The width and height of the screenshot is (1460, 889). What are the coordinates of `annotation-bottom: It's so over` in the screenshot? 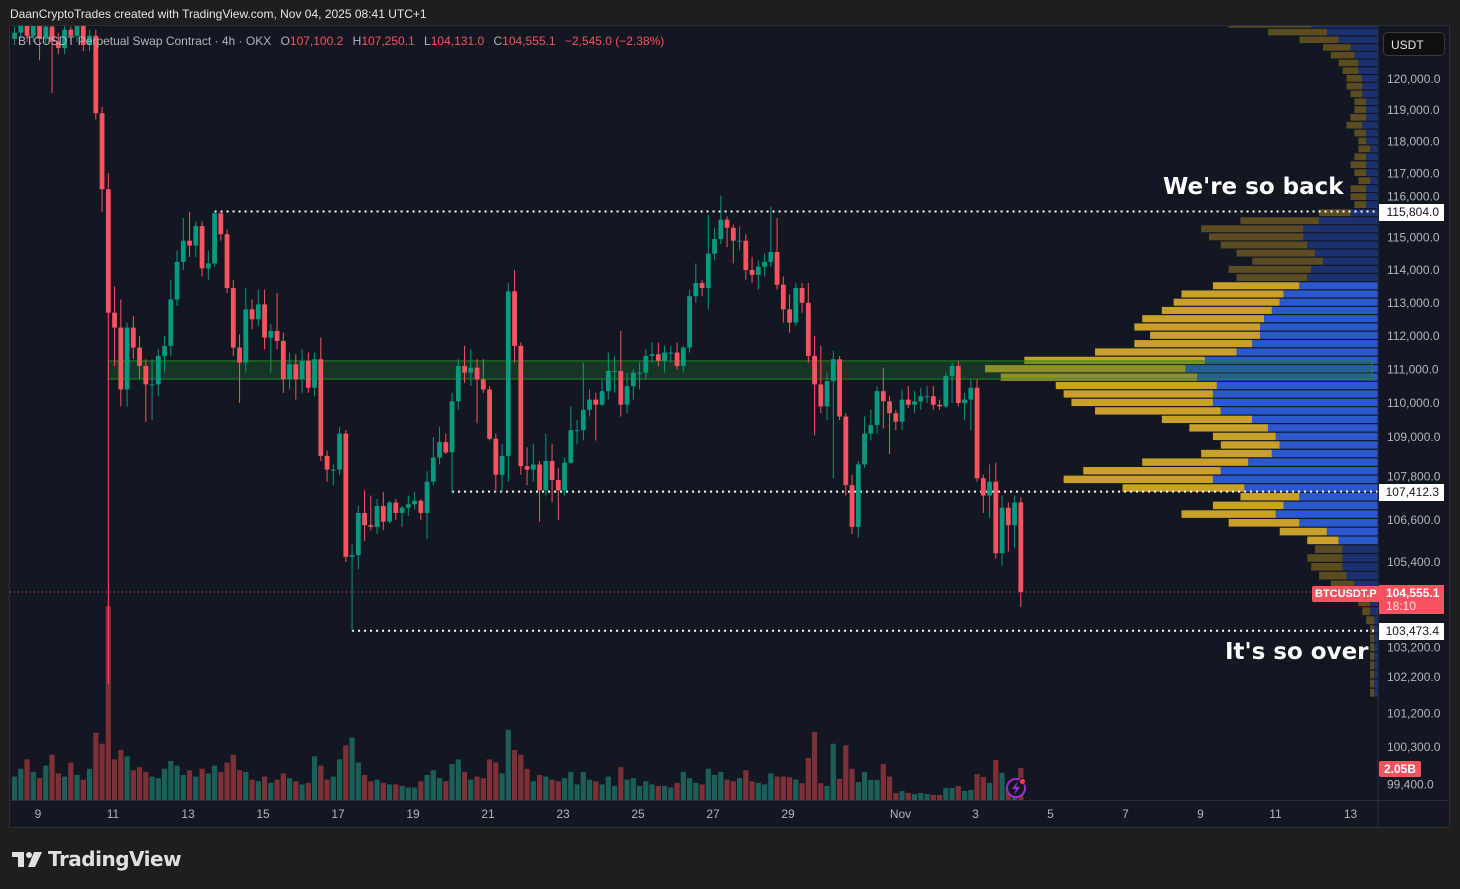 It's located at (1297, 652).